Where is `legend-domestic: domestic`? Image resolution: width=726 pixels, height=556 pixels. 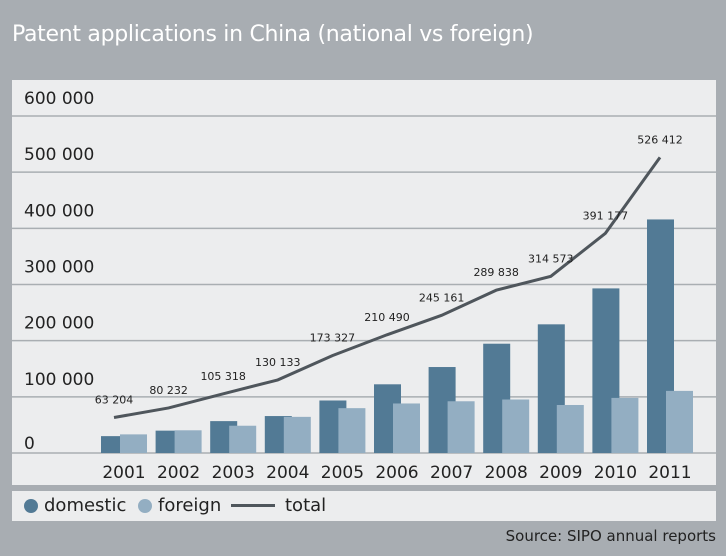
legend-domestic: domestic is located at coordinates (75, 505).